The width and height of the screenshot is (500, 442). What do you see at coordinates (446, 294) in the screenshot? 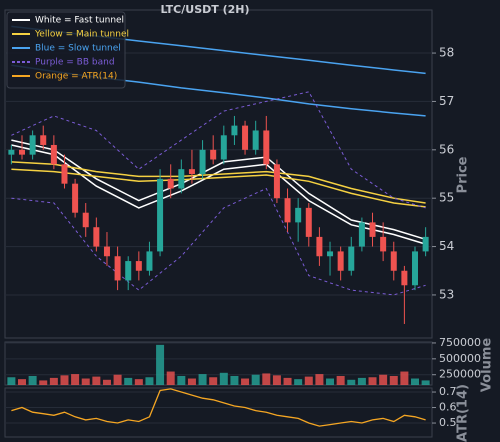
I see `y-tick-label: 53` at bounding box center [446, 294].